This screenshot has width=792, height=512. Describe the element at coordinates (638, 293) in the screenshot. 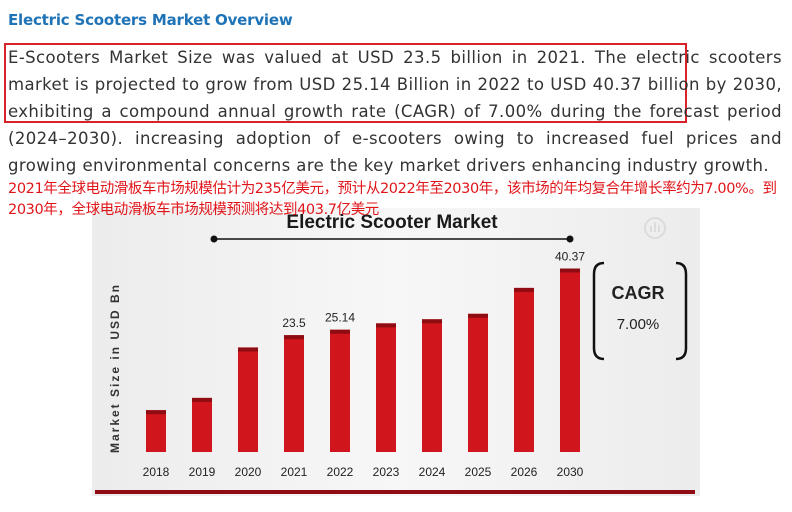

I see `cagr-label: CAGR` at that location.